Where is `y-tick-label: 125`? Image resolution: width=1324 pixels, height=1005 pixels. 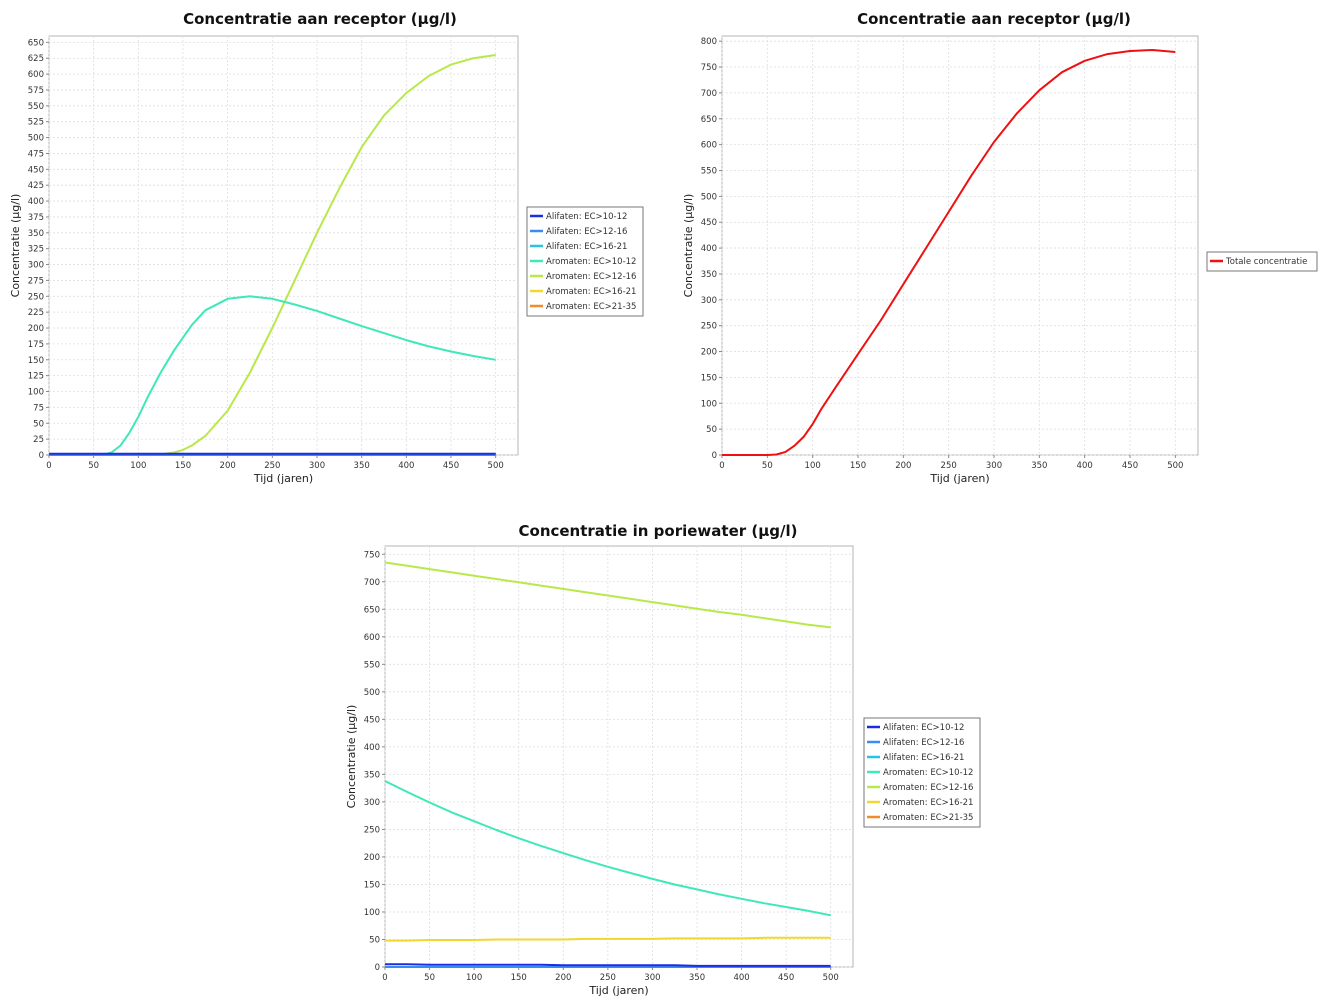
y-tick-label: 125 is located at coordinates (36, 377).